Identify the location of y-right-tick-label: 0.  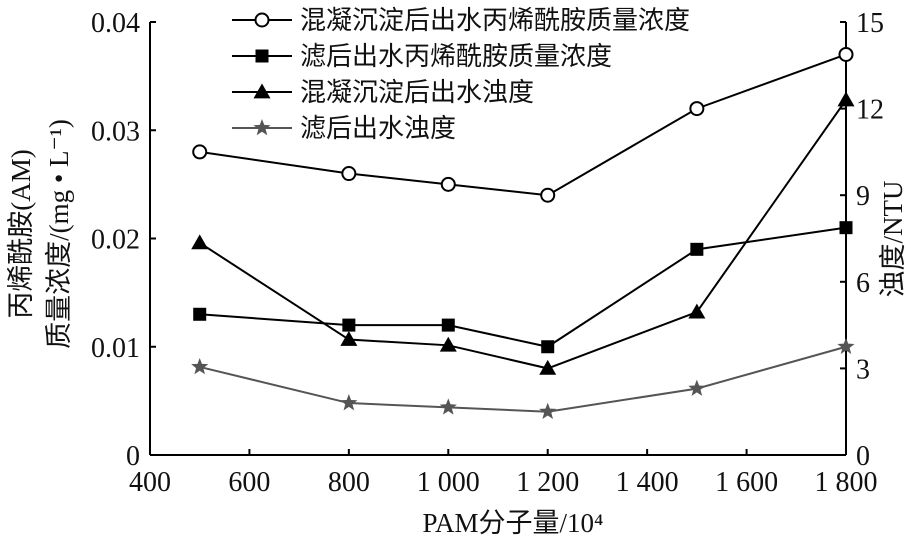
(863, 456).